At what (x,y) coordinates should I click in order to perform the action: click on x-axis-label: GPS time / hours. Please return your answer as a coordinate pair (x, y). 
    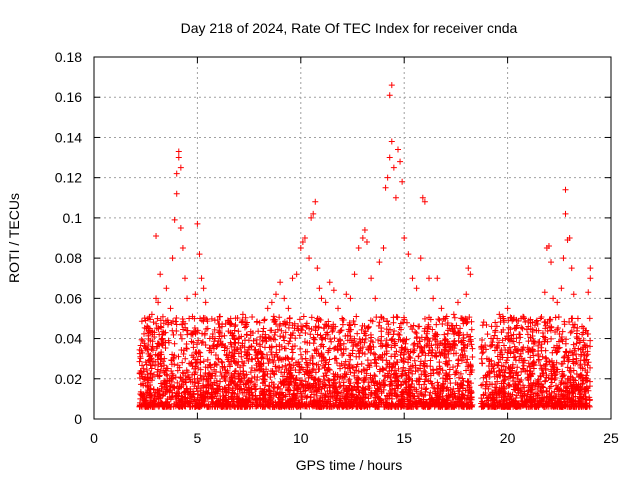
    Looking at the image, I should click on (349, 465).